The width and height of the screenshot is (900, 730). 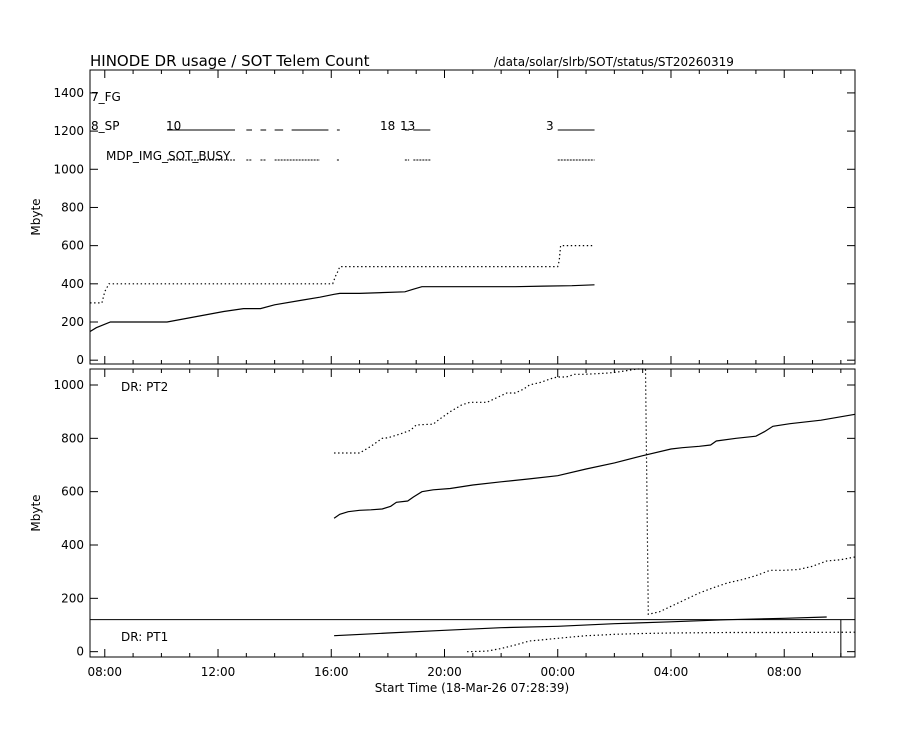 I want to click on annotation-n10: 10, so click(x=173, y=126).